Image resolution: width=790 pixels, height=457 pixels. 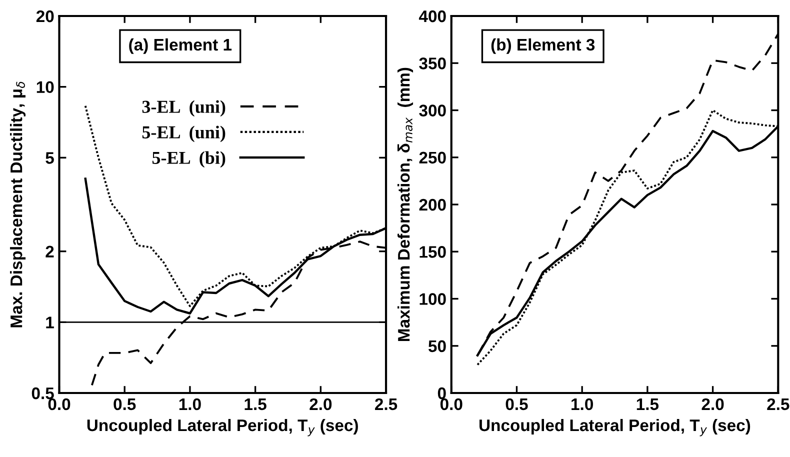 What do you see at coordinates (543, 46) in the screenshot?
I see `text: (b) Element 3` at bounding box center [543, 46].